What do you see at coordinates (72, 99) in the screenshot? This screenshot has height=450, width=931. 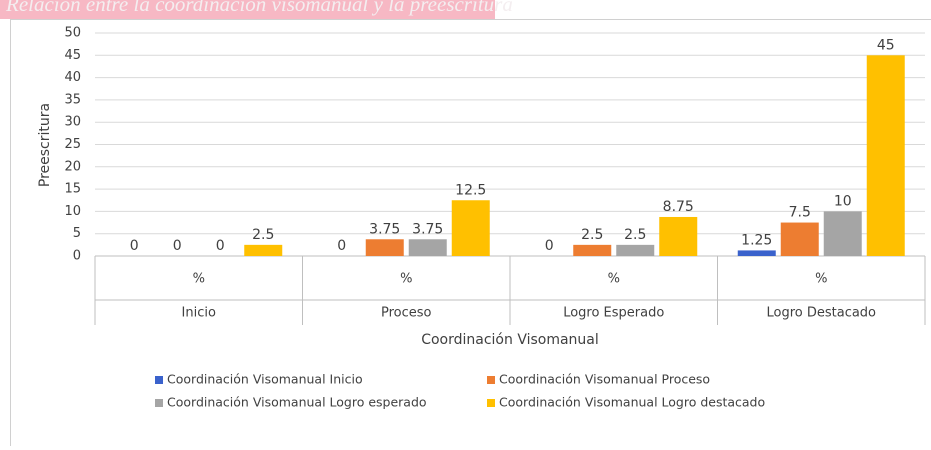 I see `y-tick-label: 35` at bounding box center [72, 99].